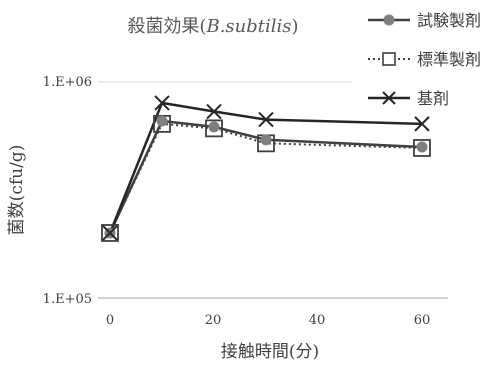 This screenshot has height=367, width=502. What do you see at coordinates (295, 26) in the screenshot?
I see `chart-title-suffix: )` at bounding box center [295, 26].